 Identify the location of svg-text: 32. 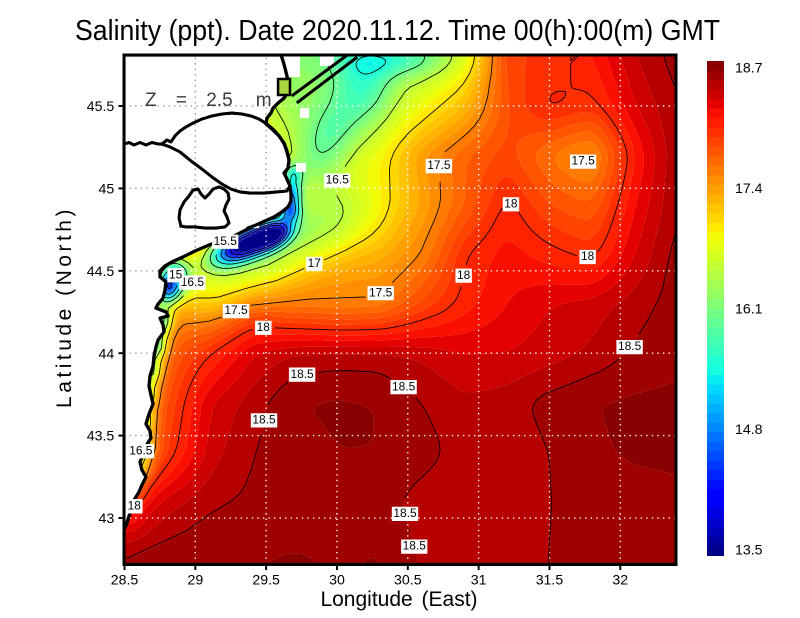
(620, 580).